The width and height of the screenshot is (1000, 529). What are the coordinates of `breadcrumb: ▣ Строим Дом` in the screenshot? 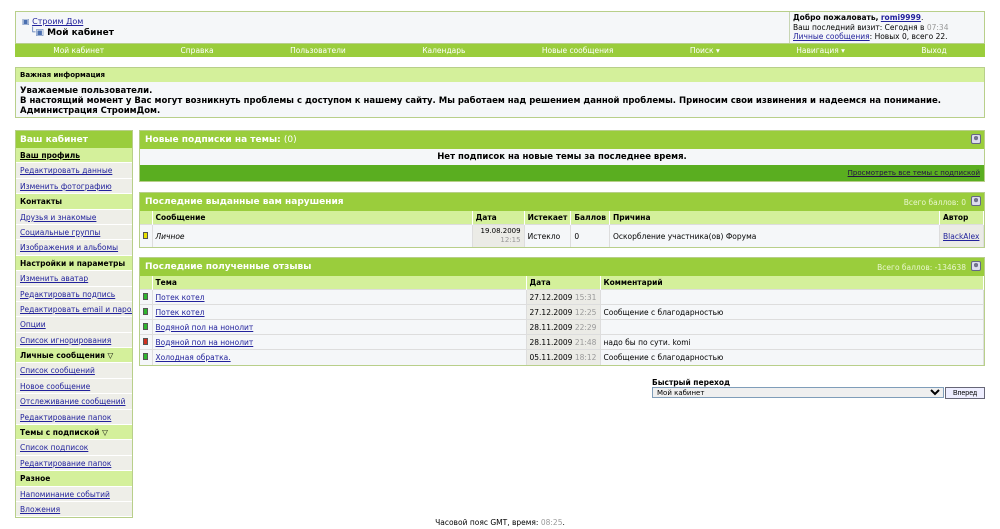 It's located at (52, 21).